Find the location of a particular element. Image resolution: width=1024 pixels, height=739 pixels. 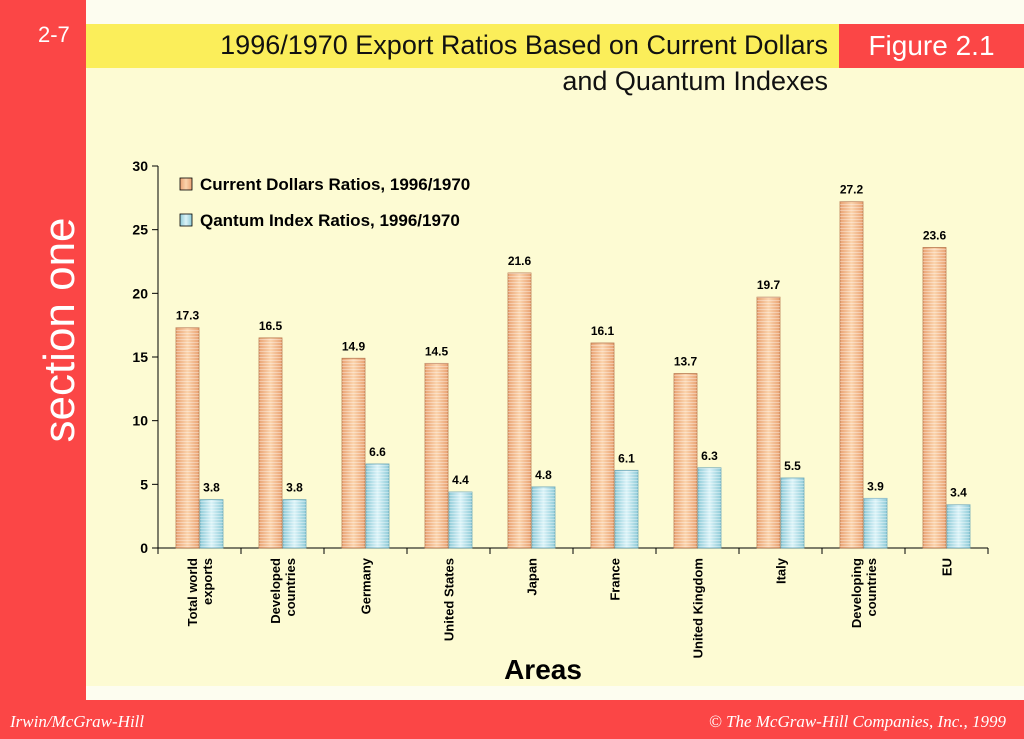

data-label: 4.4 is located at coordinates (460, 480).